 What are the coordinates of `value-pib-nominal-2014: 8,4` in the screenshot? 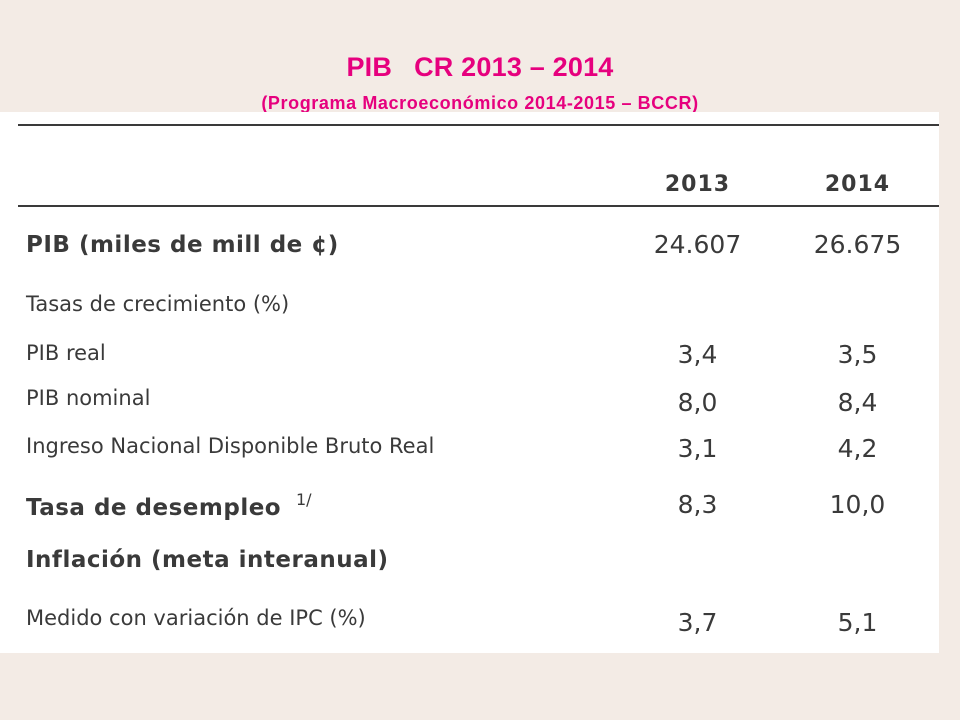 It's located at (857, 402).